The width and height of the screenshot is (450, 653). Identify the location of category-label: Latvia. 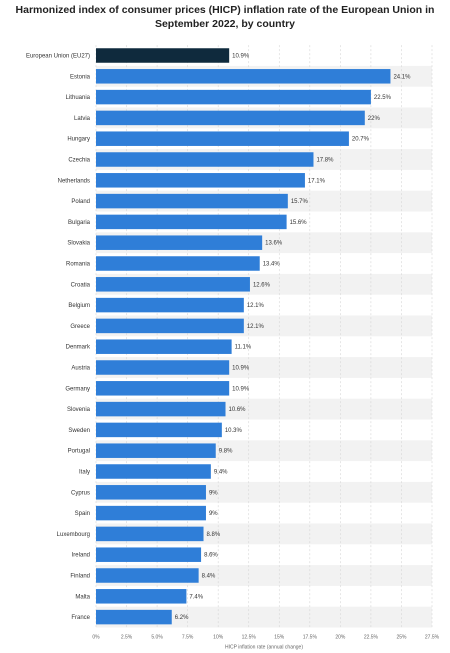
(82, 119).